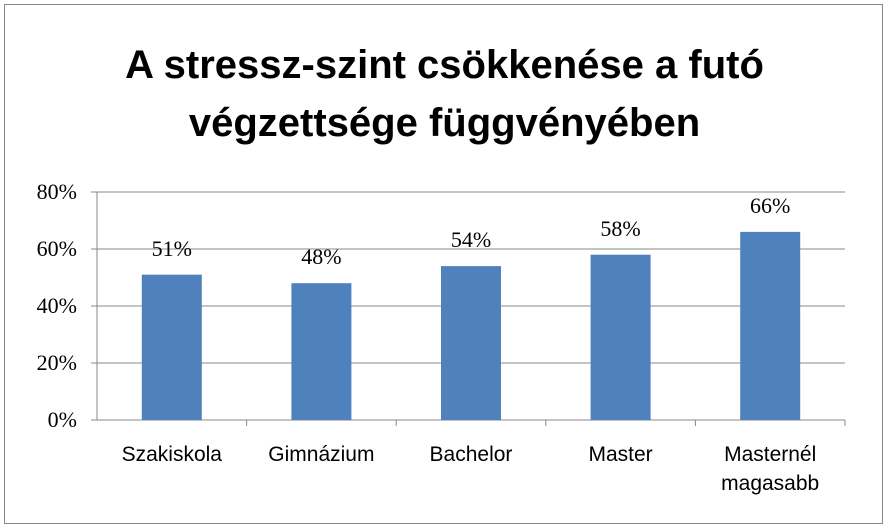 The height and width of the screenshot is (530, 889). Describe the element at coordinates (171, 248) in the screenshot. I see `value-label: 51%` at that location.